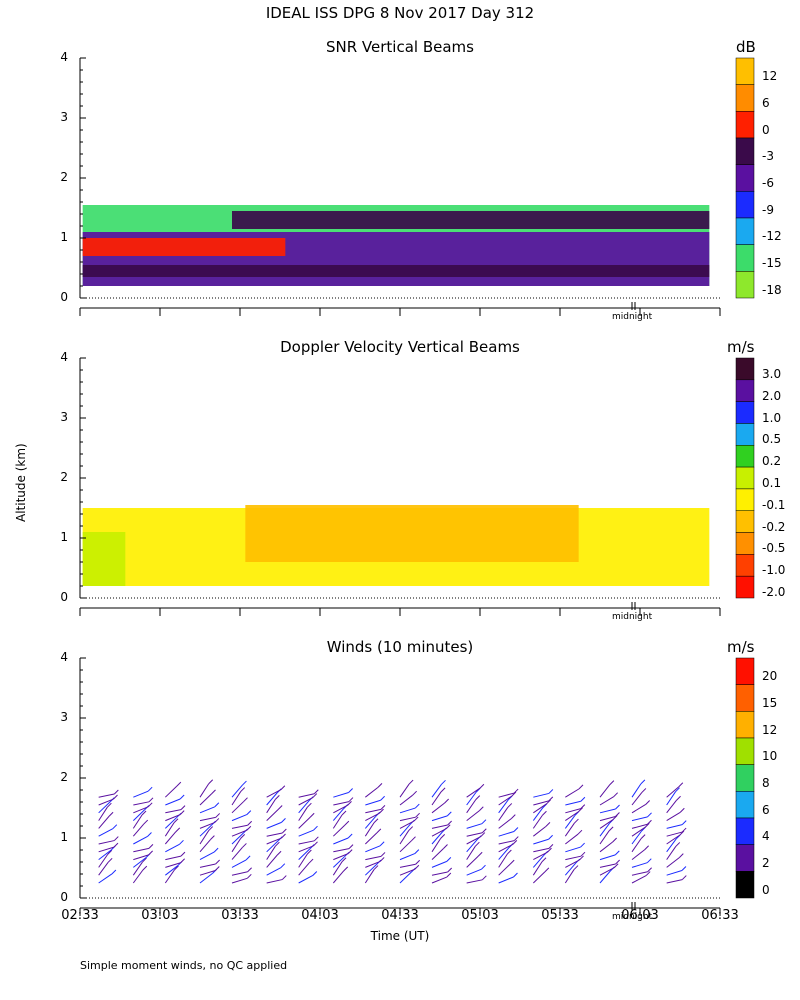 This screenshot has height=1000, width=800. Describe the element at coordinates (741, 347) in the screenshot. I see `doppler-units-label: m/s` at that location.